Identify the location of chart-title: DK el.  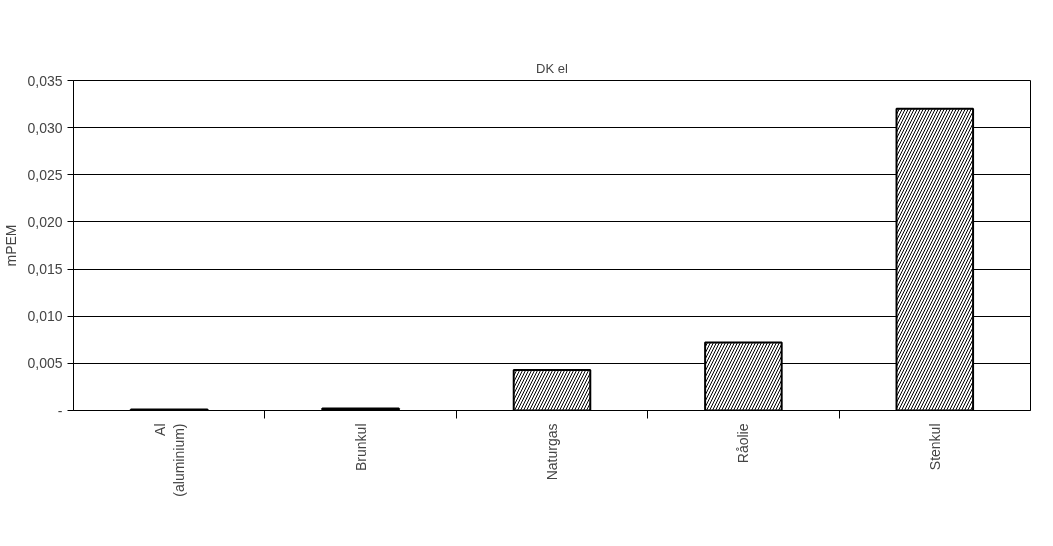
(552, 68).